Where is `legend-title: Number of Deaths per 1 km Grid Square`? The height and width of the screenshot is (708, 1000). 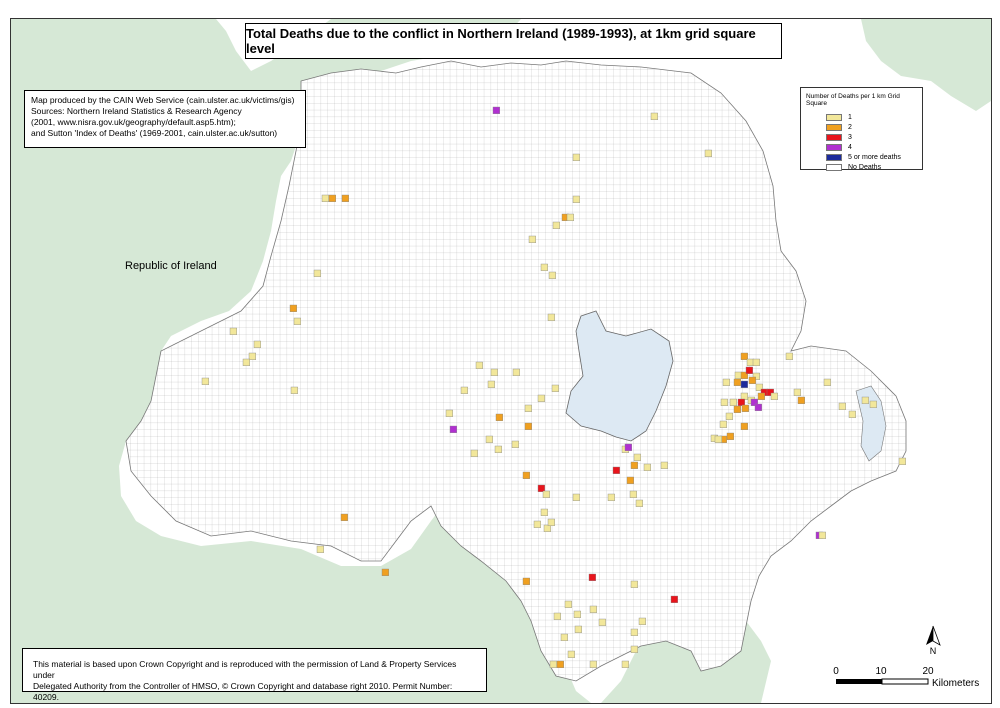 legend-title: Number of Deaths per 1 km Grid Square is located at coordinates (853, 100).